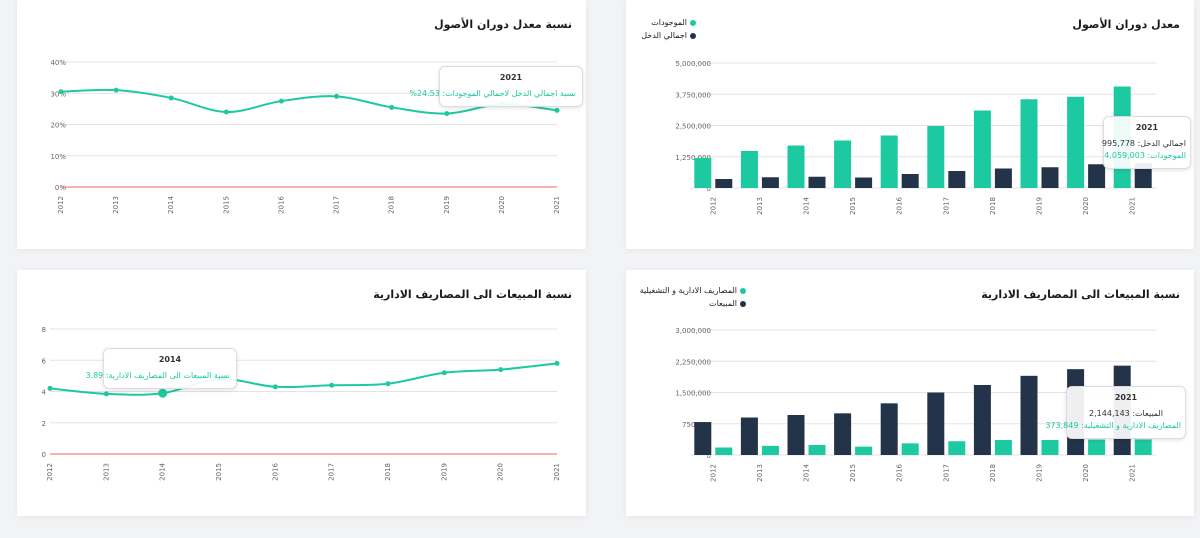 The width and height of the screenshot is (1200, 538). I want to click on legend-item: المصاريف الادارية و التشغيلية, so click(691, 290).